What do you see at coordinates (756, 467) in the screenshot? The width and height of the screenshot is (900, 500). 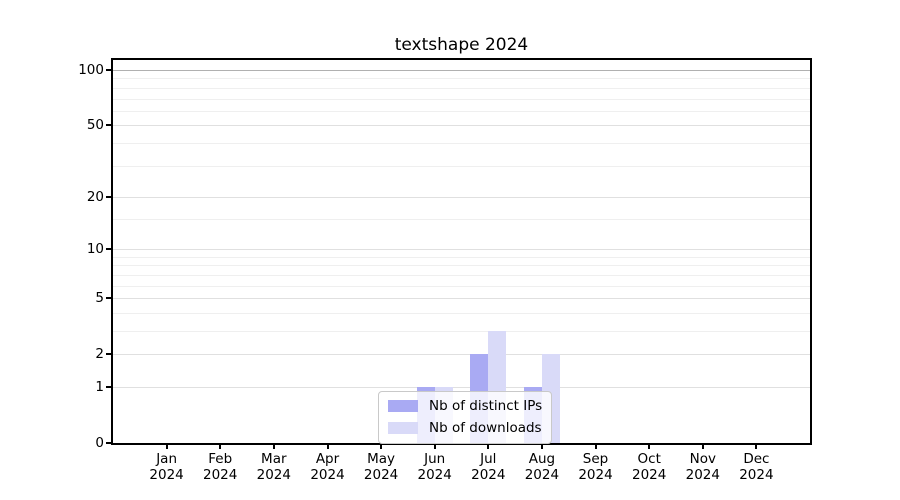 I see `x-tick-label: Dec 2024` at bounding box center [756, 467].